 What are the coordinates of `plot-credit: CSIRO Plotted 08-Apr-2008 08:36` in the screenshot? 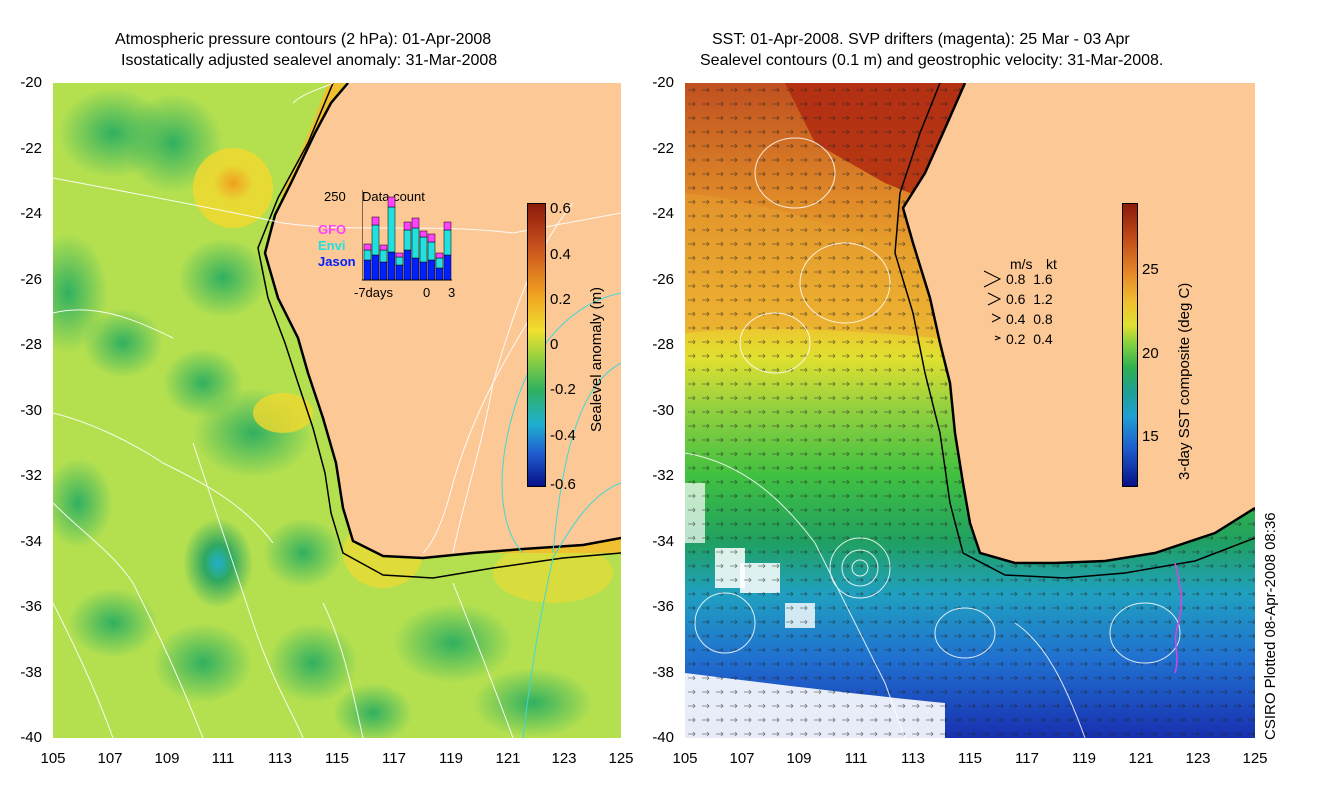 It's located at (1270, 626).